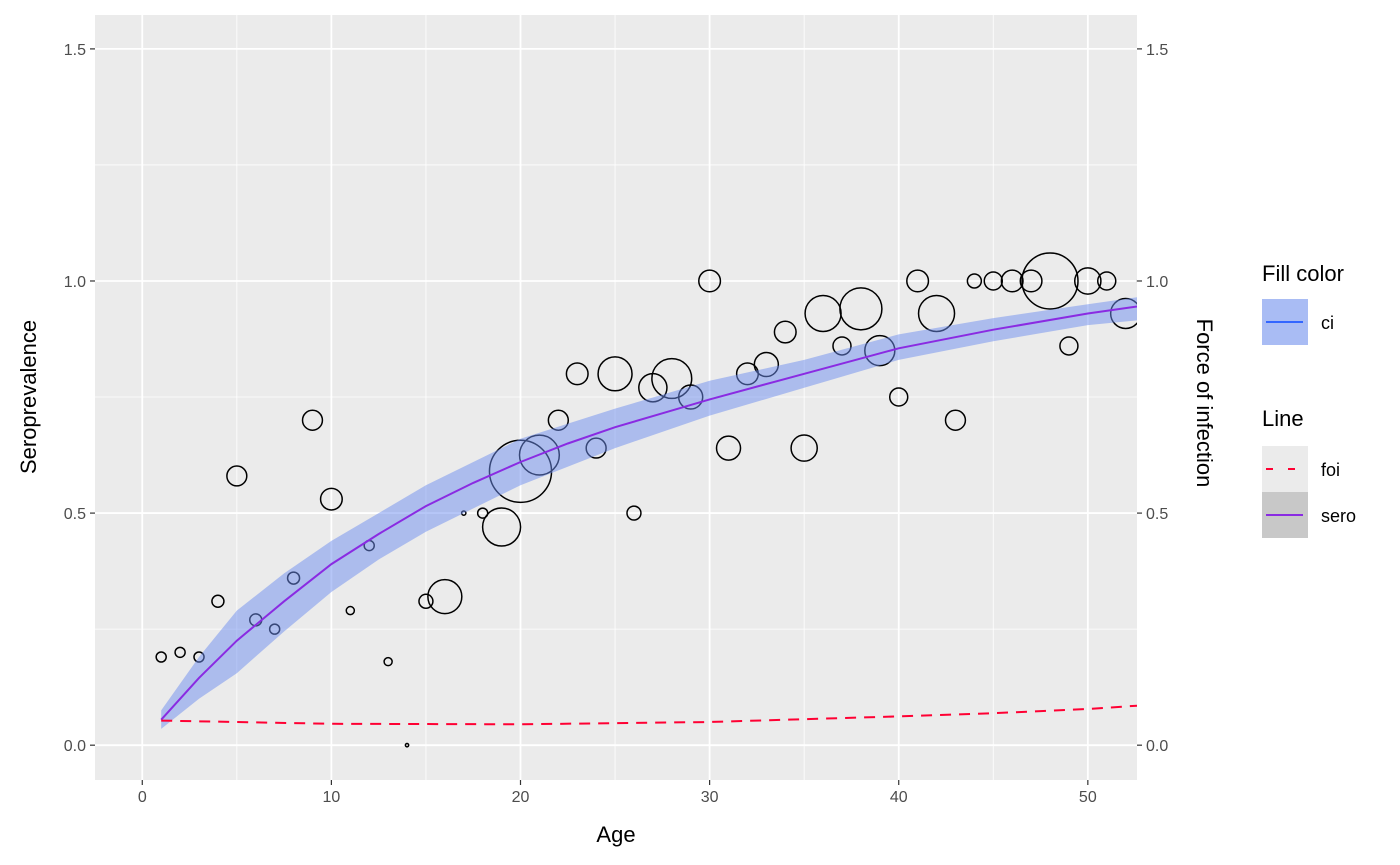  What do you see at coordinates (710, 797) in the screenshot?
I see `x-tick-label: 30` at bounding box center [710, 797].